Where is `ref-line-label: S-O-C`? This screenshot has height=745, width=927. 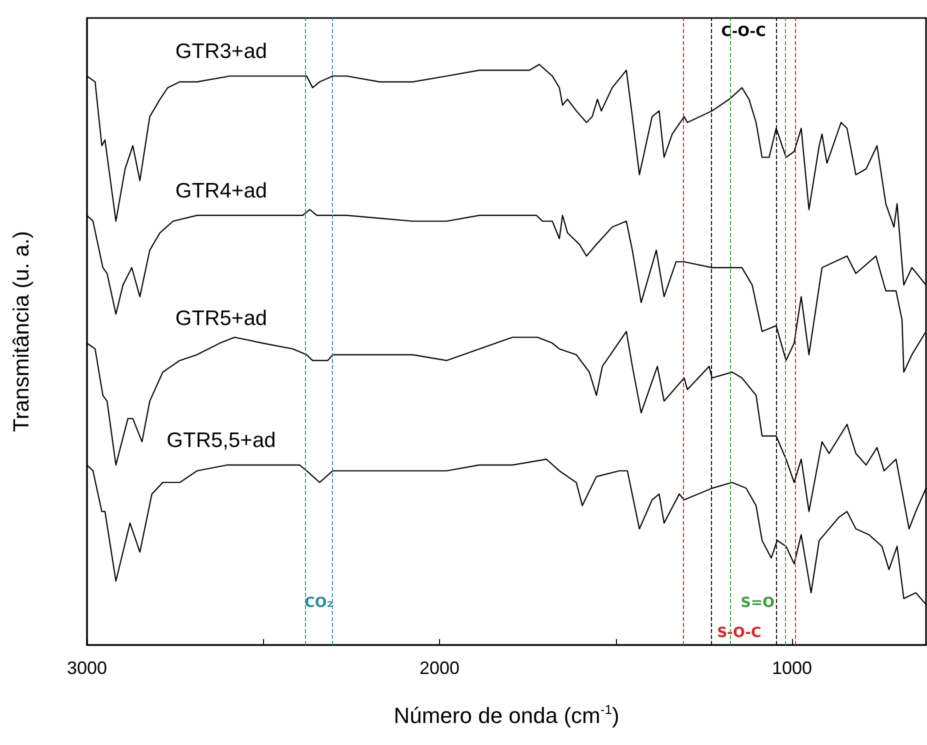
ref-line-label: S-O-C is located at coordinates (739, 633).